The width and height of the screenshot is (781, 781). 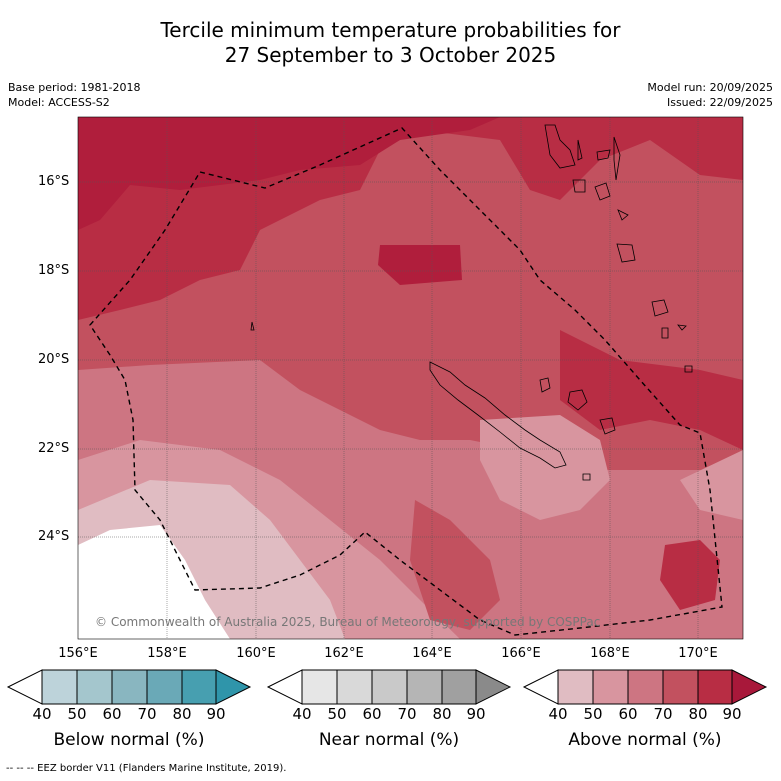 What do you see at coordinates (732, 714) in the screenshot?
I see `cb-above-tick: 90` at bounding box center [732, 714].